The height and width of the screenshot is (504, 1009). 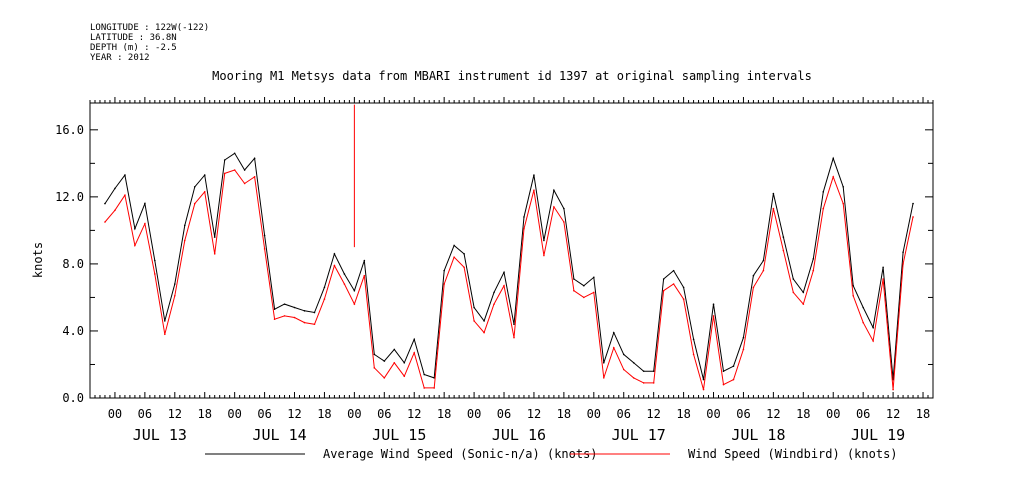 I want to click on x-day-label: JUL 19, so click(x=878, y=435).